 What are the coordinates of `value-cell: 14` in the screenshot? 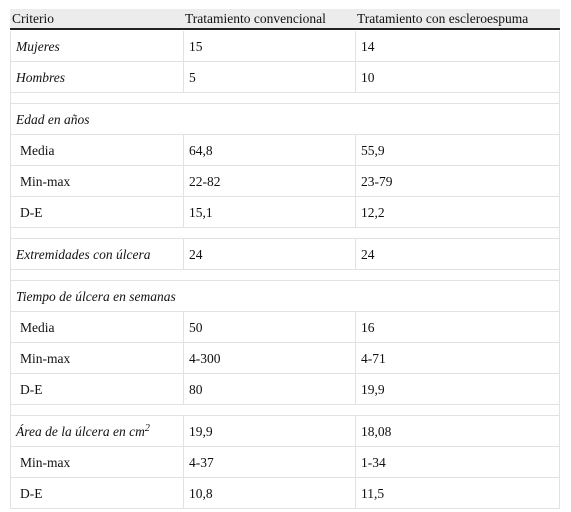 It's located at (368, 46).